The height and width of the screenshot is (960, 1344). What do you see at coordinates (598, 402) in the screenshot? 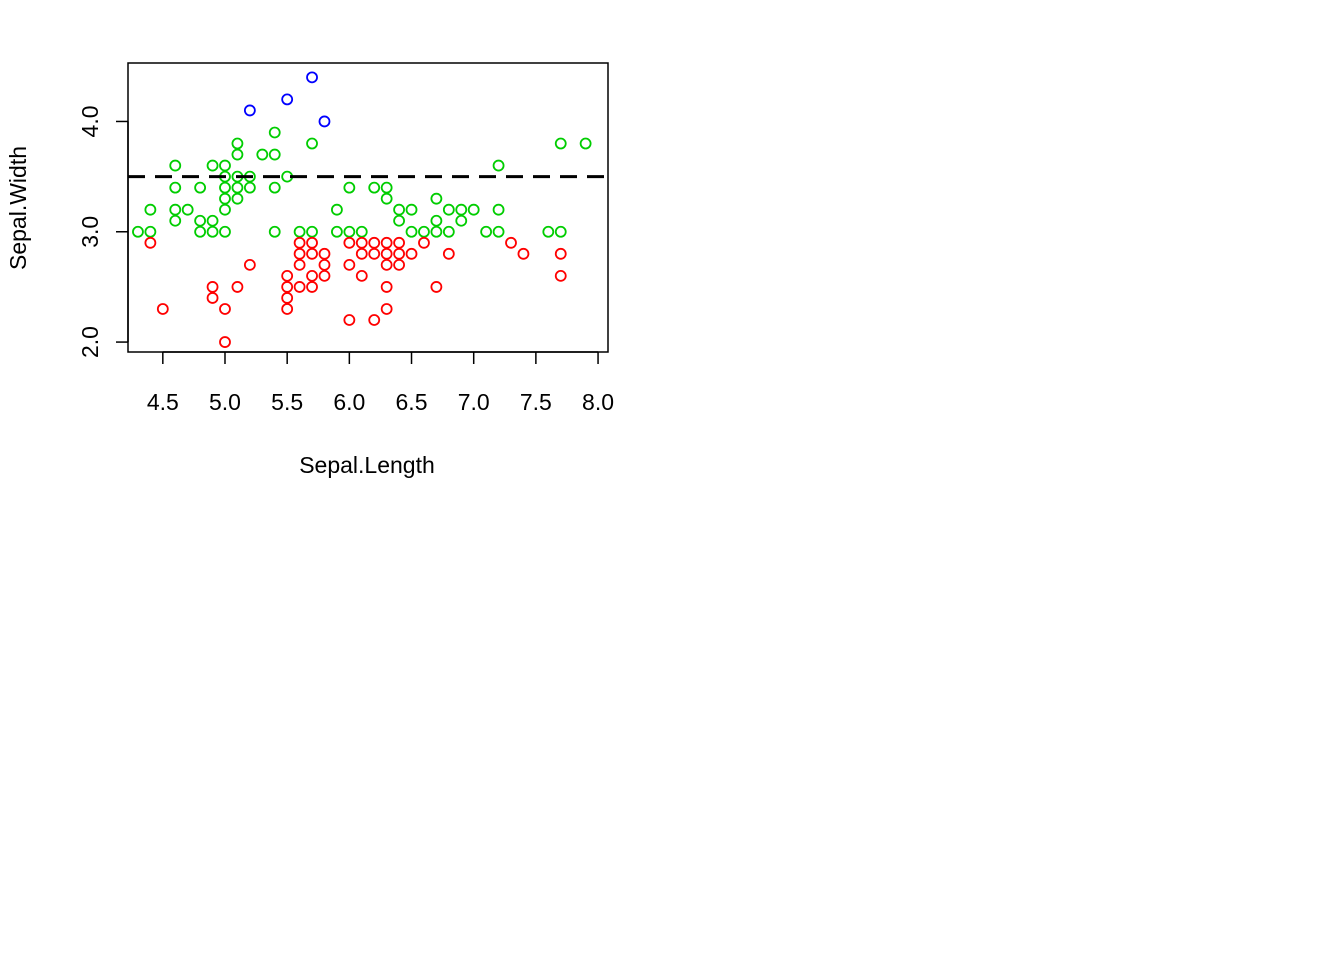
I see `x-tick-label: 8.0` at bounding box center [598, 402].